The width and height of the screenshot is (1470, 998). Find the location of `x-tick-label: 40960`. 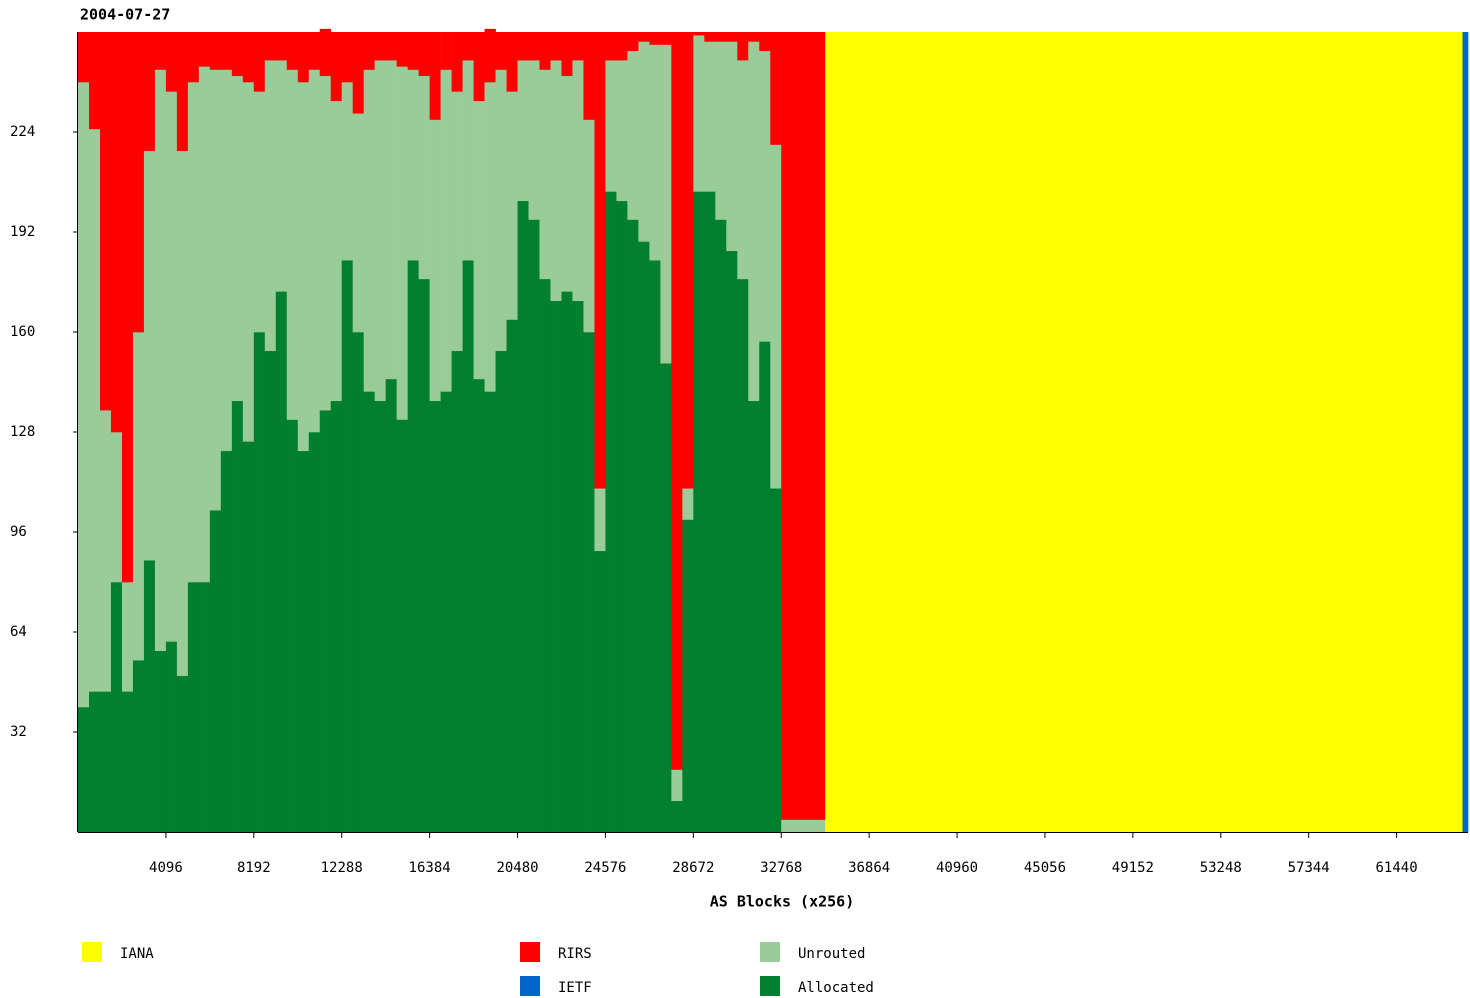

x-tick-label: 40960 is located at coordinates (957, 868).